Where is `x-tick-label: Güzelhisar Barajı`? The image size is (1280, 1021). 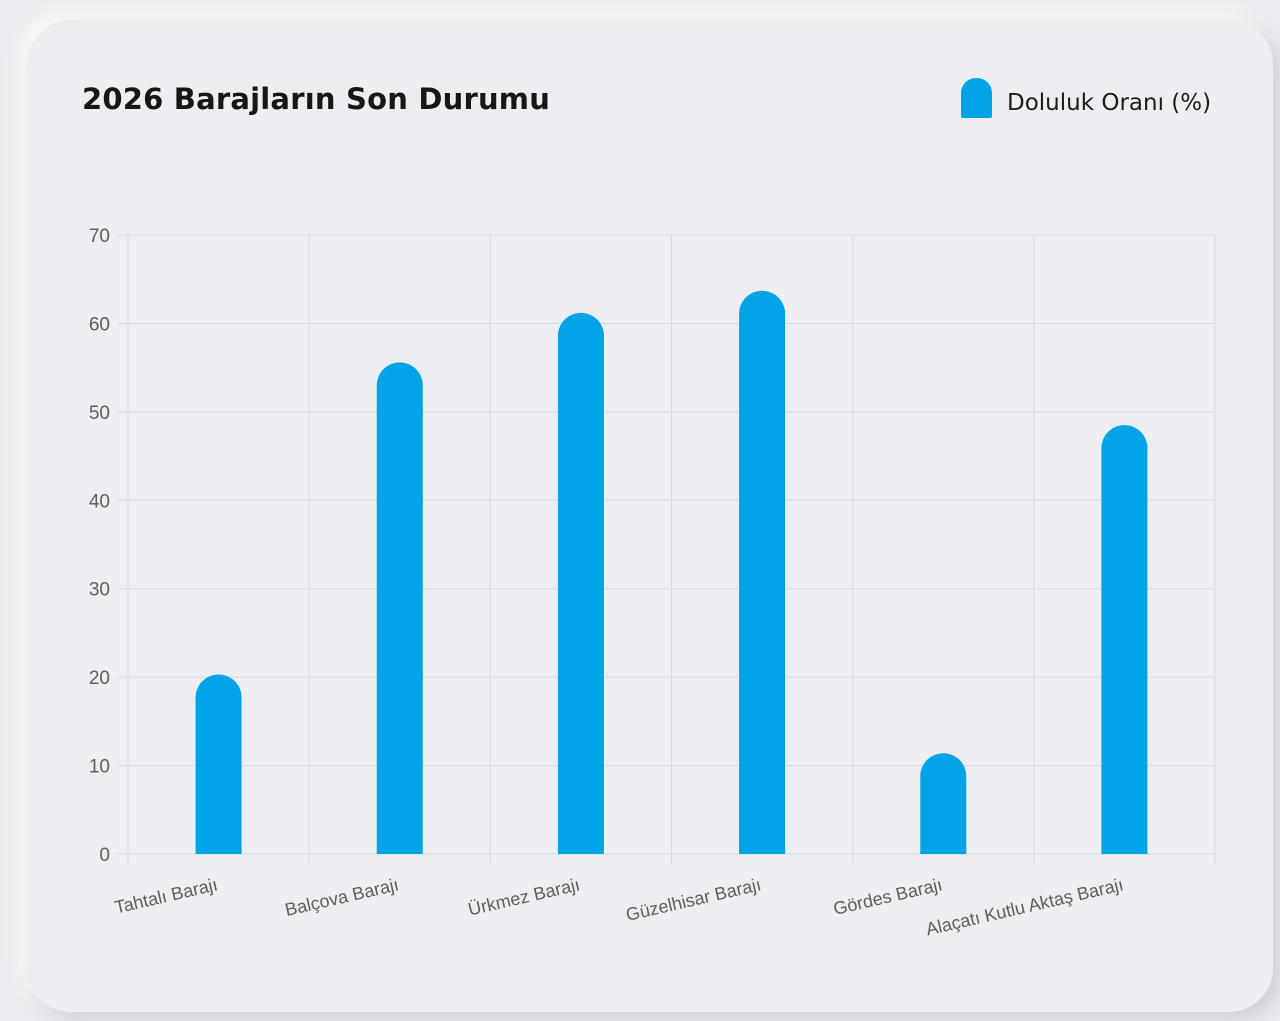 x-tick-label: Güzelhisar Barajı is located at coordinates (693, 899).